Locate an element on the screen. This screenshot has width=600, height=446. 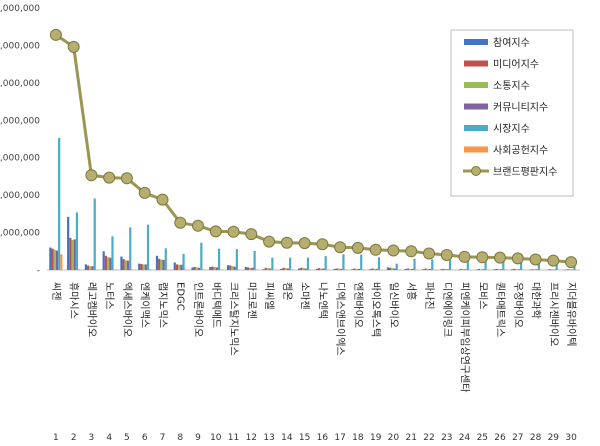
category-index-9: 10 is located at coordinates (216, 438).